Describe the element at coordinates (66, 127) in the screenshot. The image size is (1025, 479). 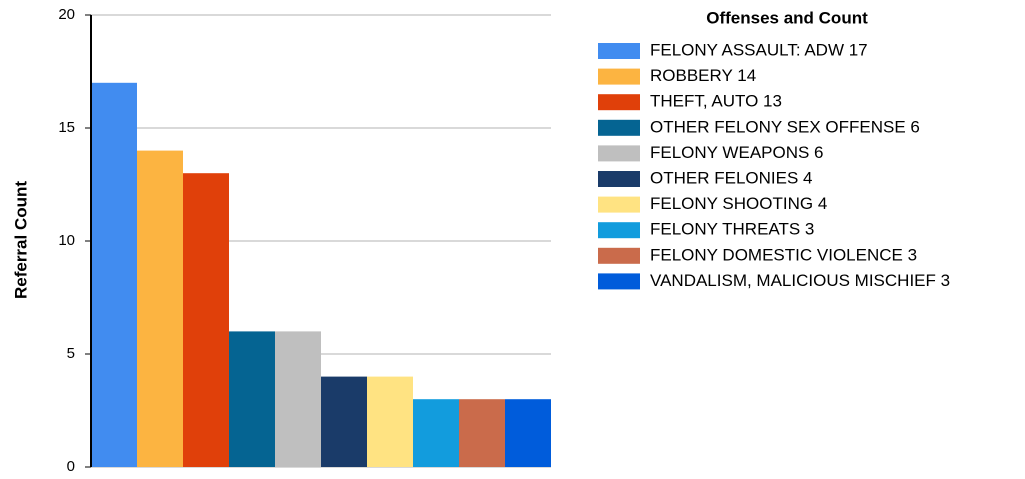
I see `y-tick-label: 15` at that location.